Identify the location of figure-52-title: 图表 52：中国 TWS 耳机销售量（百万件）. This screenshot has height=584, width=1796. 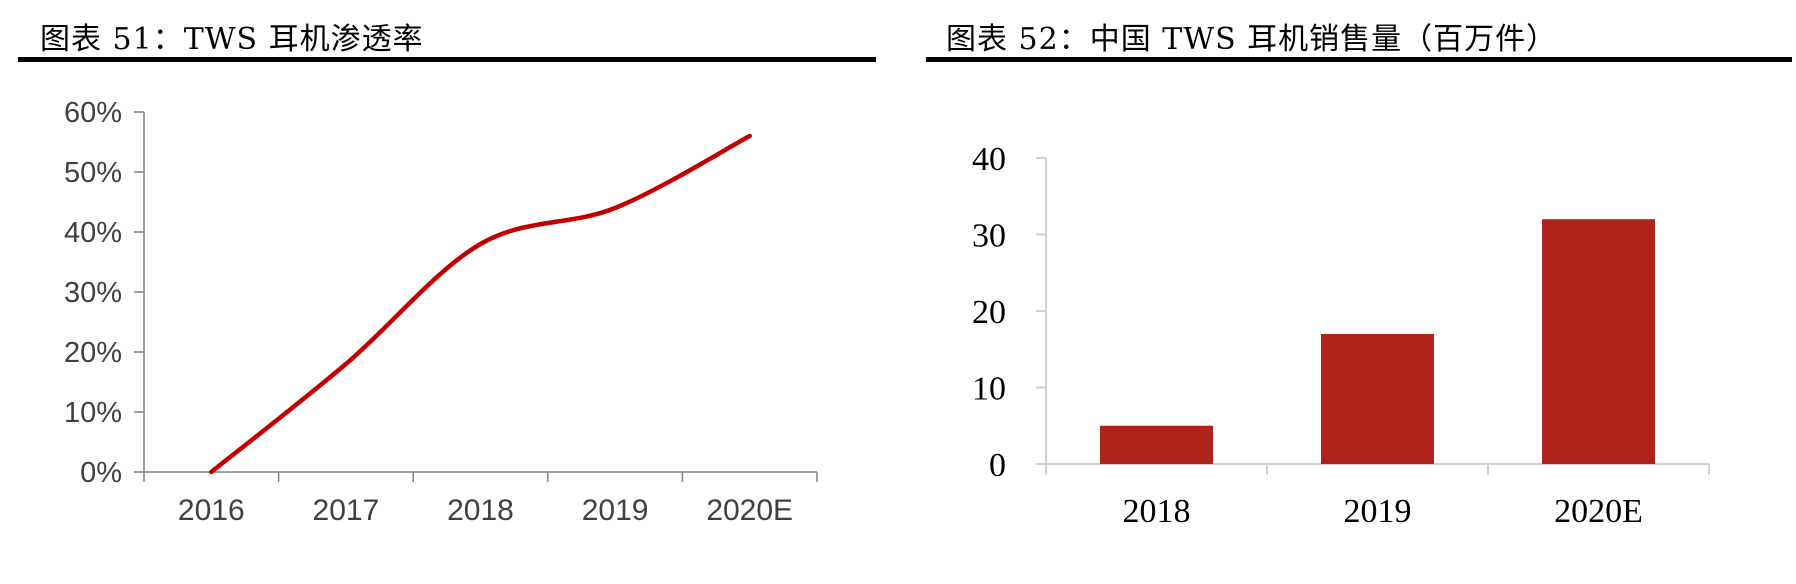
(1252, 39).